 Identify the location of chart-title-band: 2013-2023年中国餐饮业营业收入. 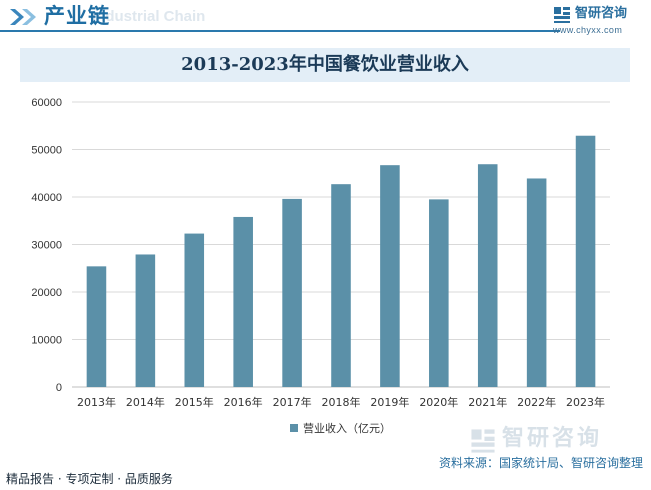
(325, 65).